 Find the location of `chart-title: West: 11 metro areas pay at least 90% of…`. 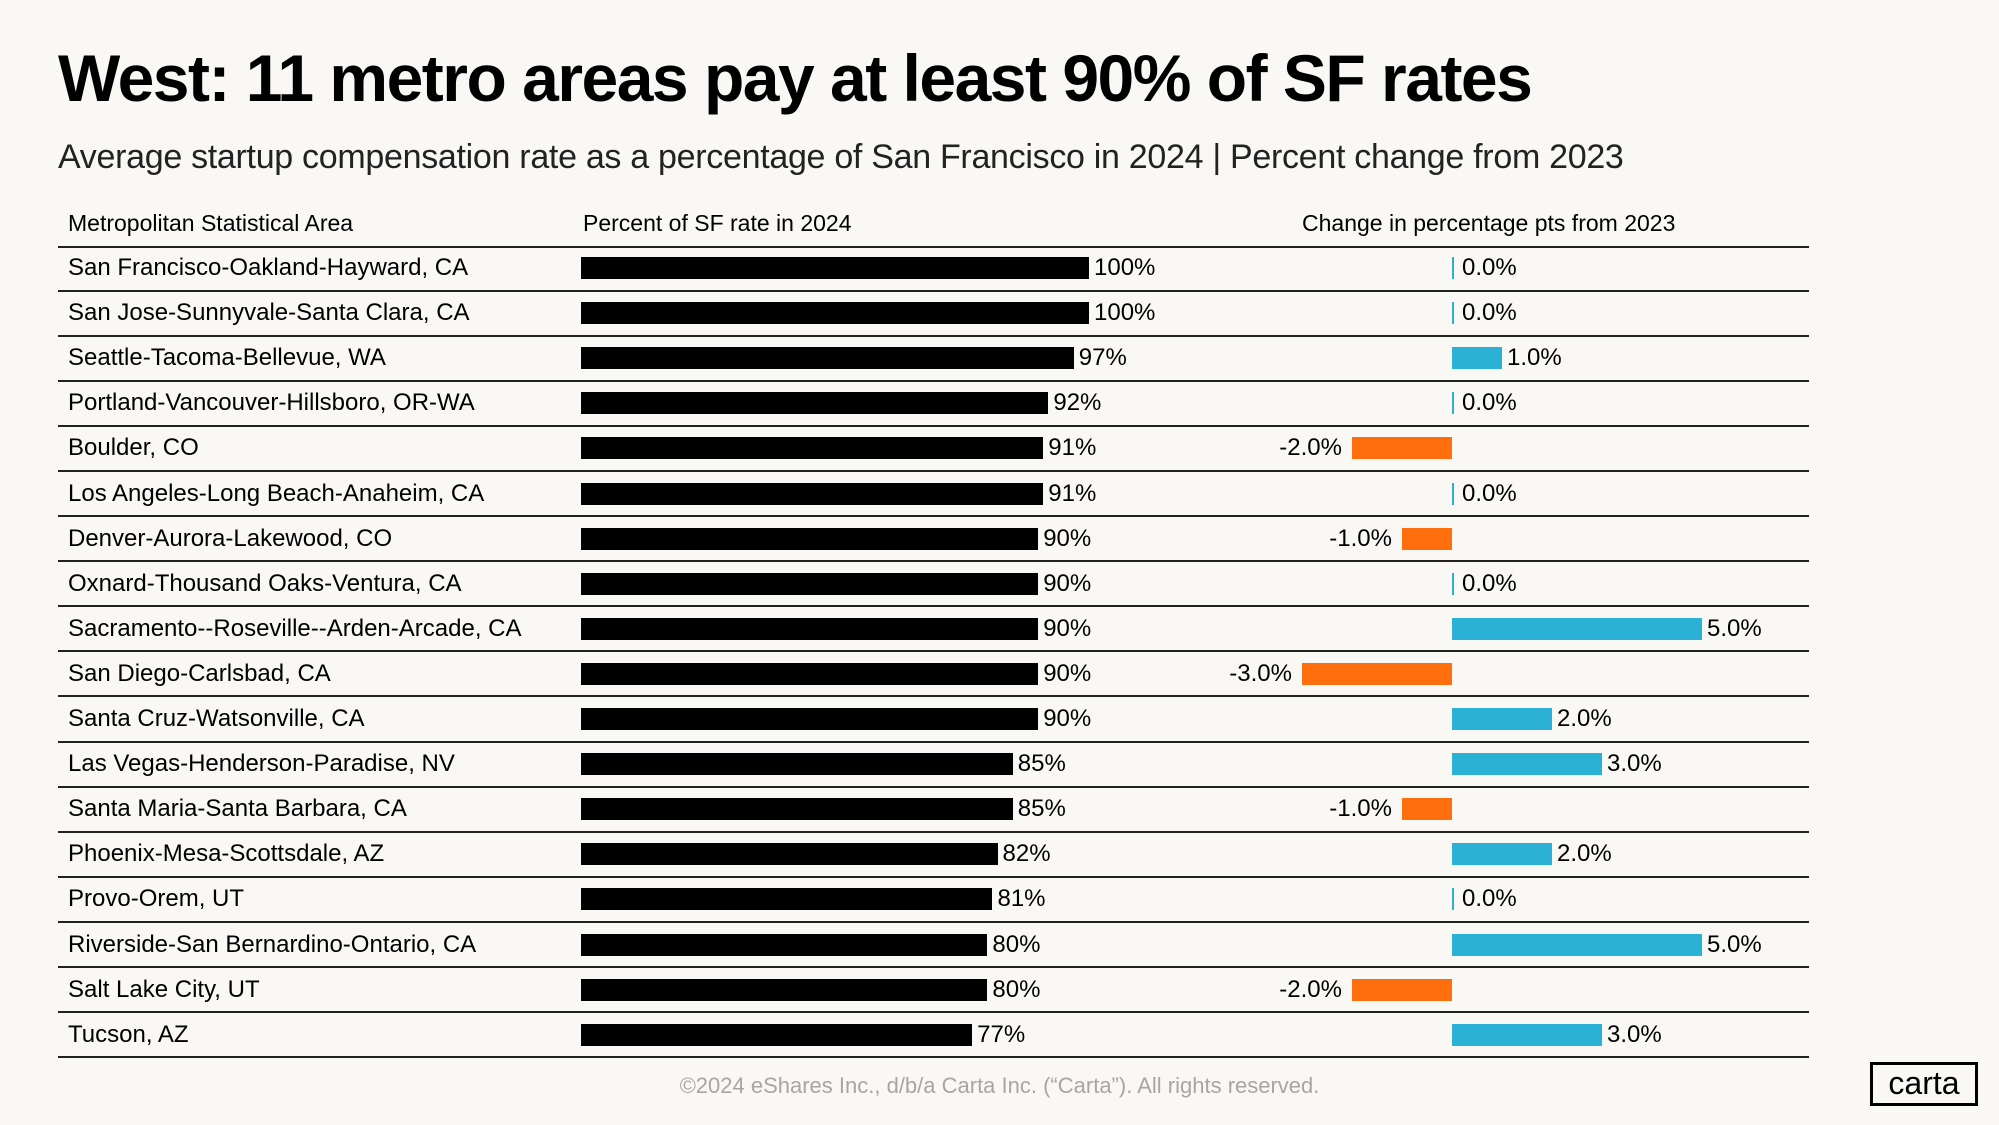

chart-title: West: 11 metro areas pay at least 90% of… is located at coordinates (795, 78).